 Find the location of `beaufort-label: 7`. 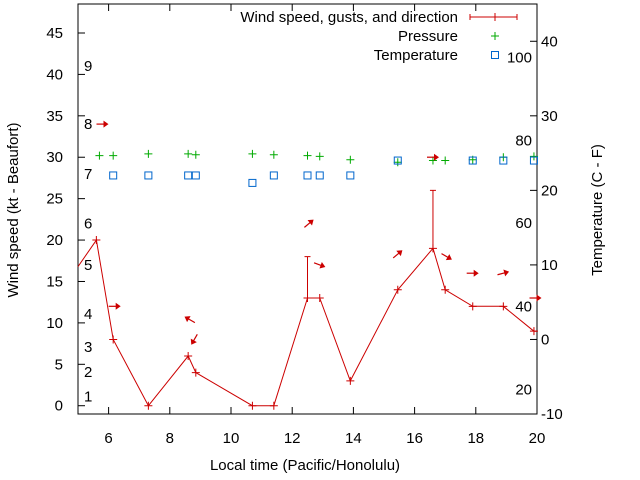

beaufort-label: 7 is located at coordinates (88, 174).